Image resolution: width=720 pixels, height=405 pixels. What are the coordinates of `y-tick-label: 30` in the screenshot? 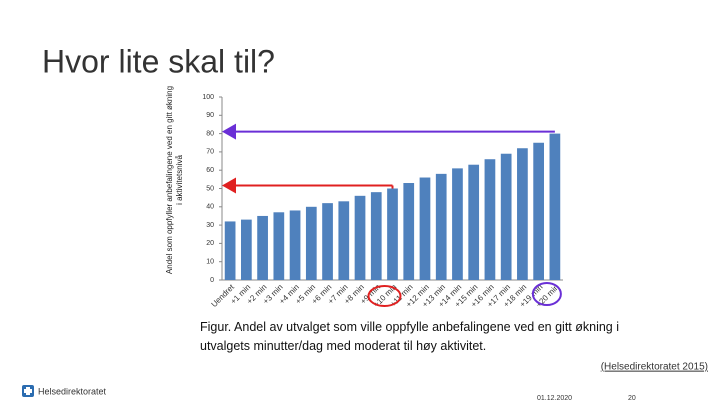 It's located at (210, 225).